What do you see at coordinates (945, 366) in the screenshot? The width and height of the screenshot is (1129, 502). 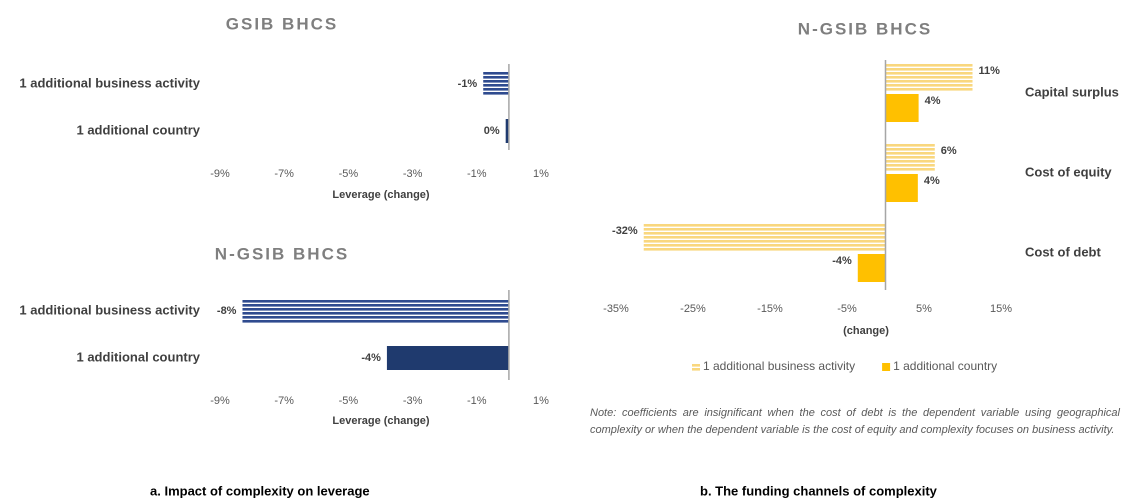 I see `legend-label: 1 additional country` at bounding box center [945, 366].